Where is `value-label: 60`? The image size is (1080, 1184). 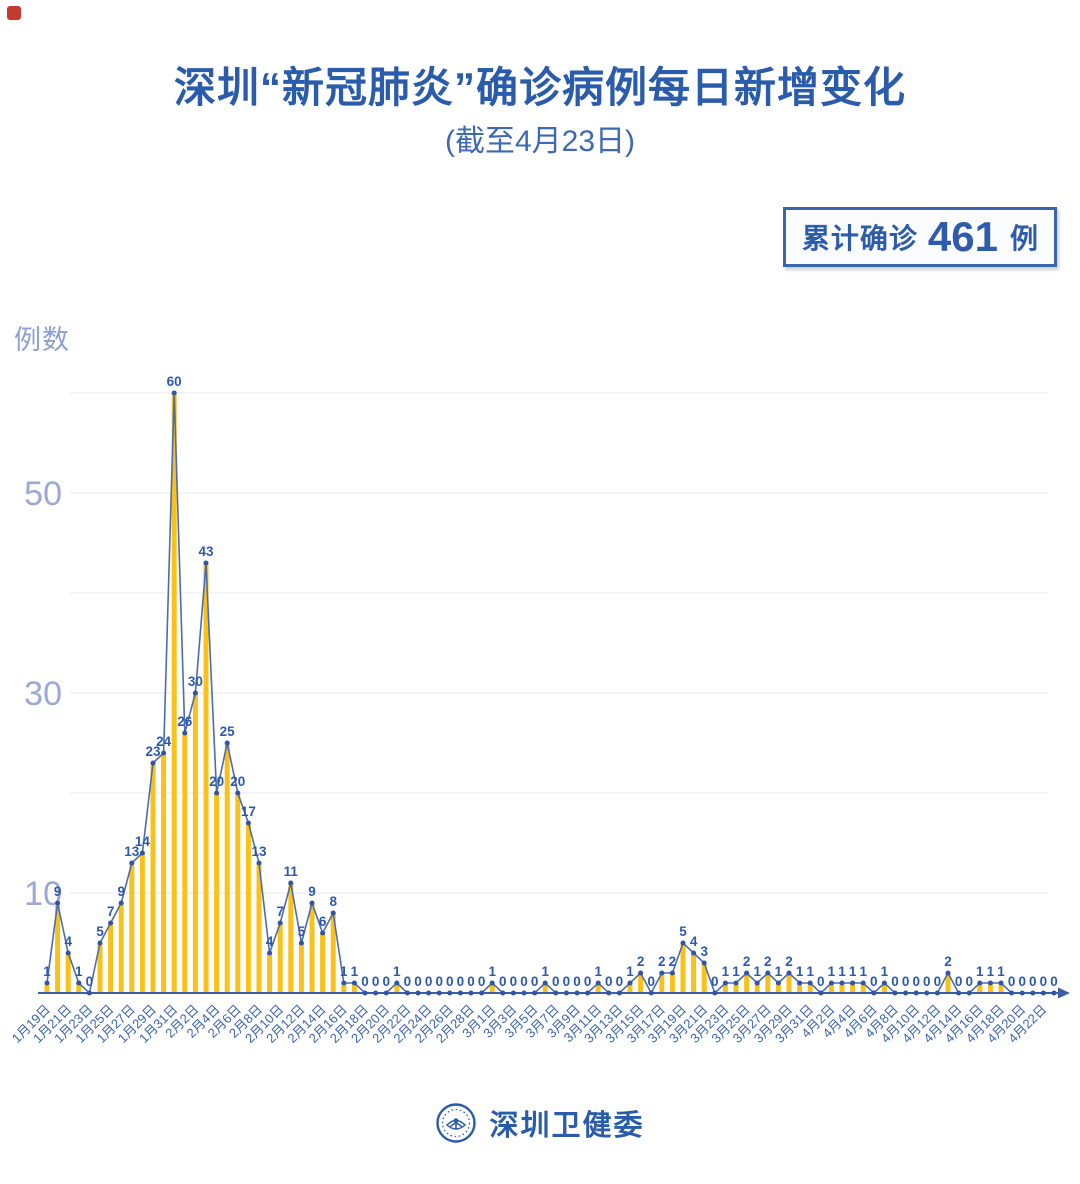
value-label: 60 is located at coordinates (174, 381).